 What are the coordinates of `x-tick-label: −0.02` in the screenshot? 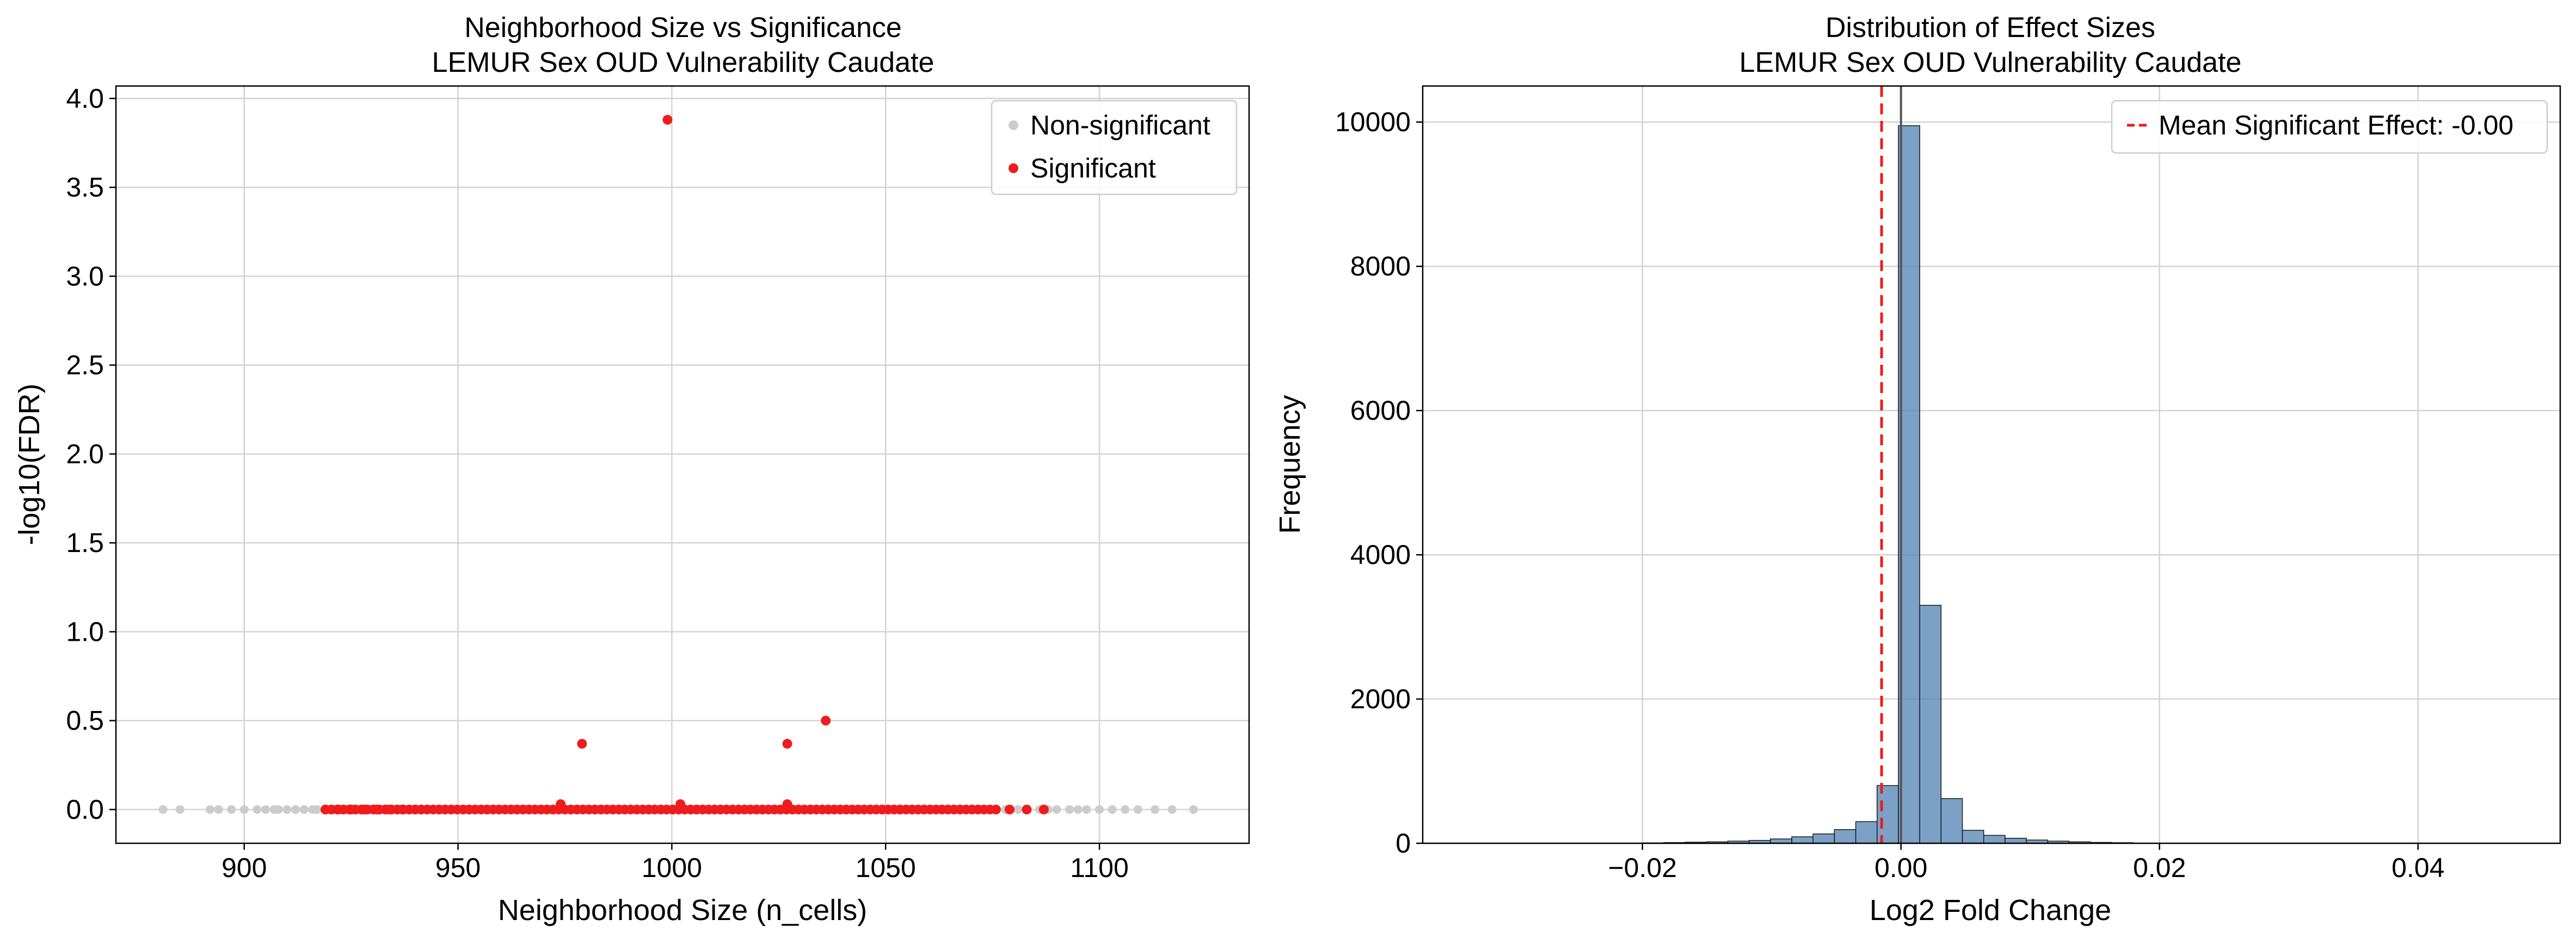 It's located at (1642, 868).